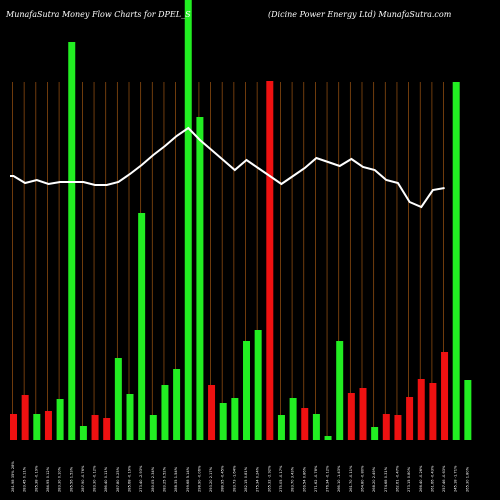 The image size is (500, 500). Describe the element at coordinates (164, 479) in the screenshot. I see `x-tick-label: 283.25 0.52%` at that location.